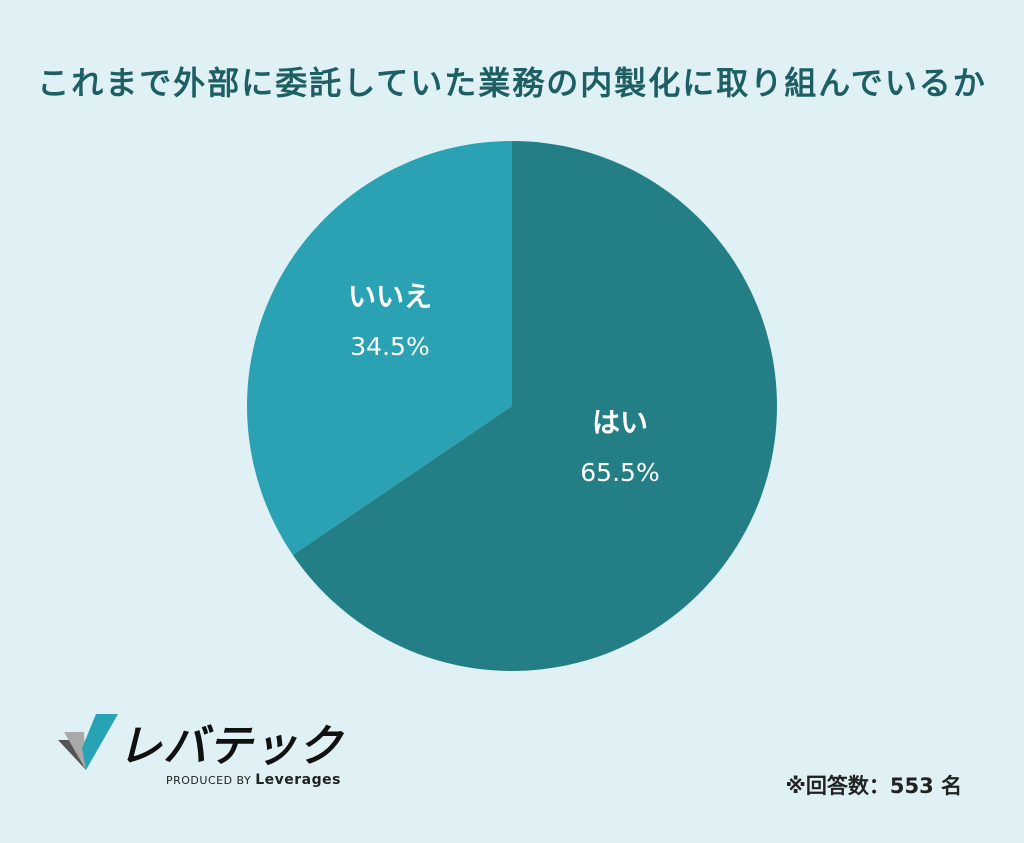 This screenshot has width=1024, height=843. What do you see at coordinates (619, 472) in the screenshot?
I see `slice-value-yes: 65.5%` at bounding box center [619, 472].